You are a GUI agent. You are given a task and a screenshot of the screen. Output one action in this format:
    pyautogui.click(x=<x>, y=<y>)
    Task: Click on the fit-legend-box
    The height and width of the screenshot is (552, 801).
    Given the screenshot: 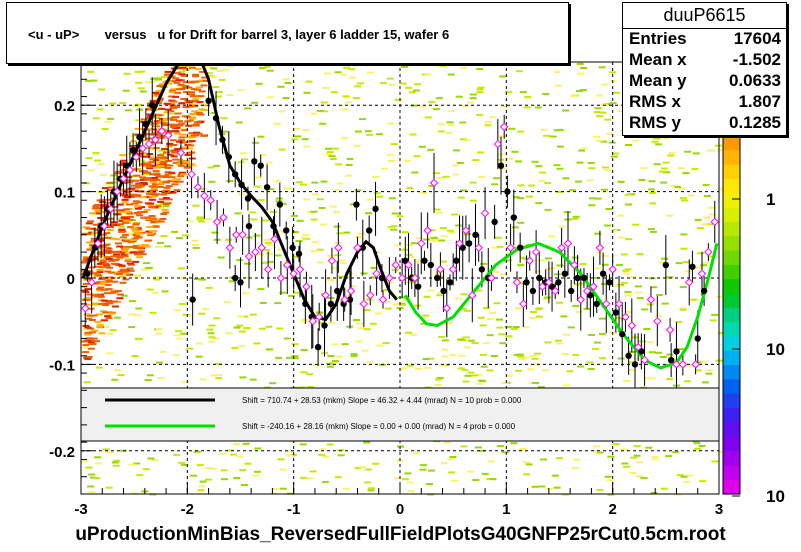 What is the action you would take?
    pyautogui.click(x=400, y=414)
    